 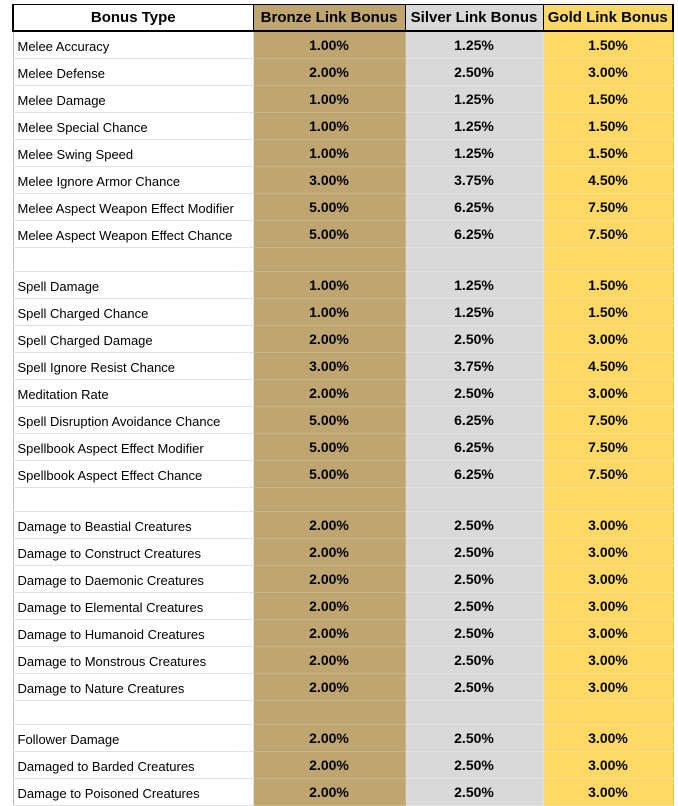 What do you see at coordinates (133, 312) in the screenshot?
I see `bonus-name-cell: Spell Charged Chance` at bounding box center [133, 312].